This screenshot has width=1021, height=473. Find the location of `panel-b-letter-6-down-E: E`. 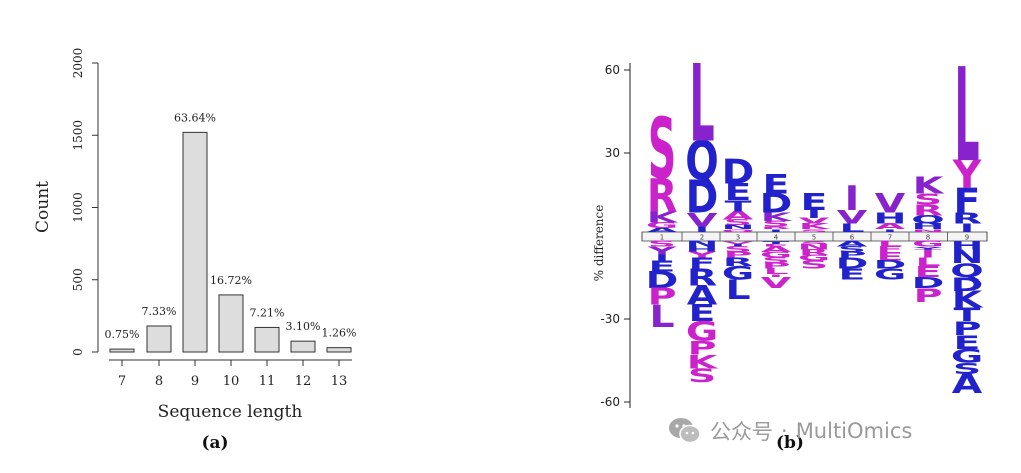

panel-b-letter-6-down-E: E is located at coordinates (852, 275).